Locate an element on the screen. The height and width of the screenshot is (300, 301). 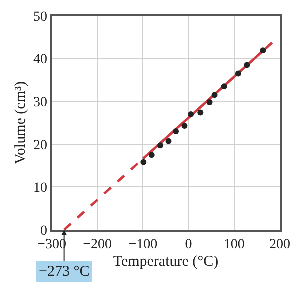
x-tick-label: −100 is located at coordinates (143, 245).